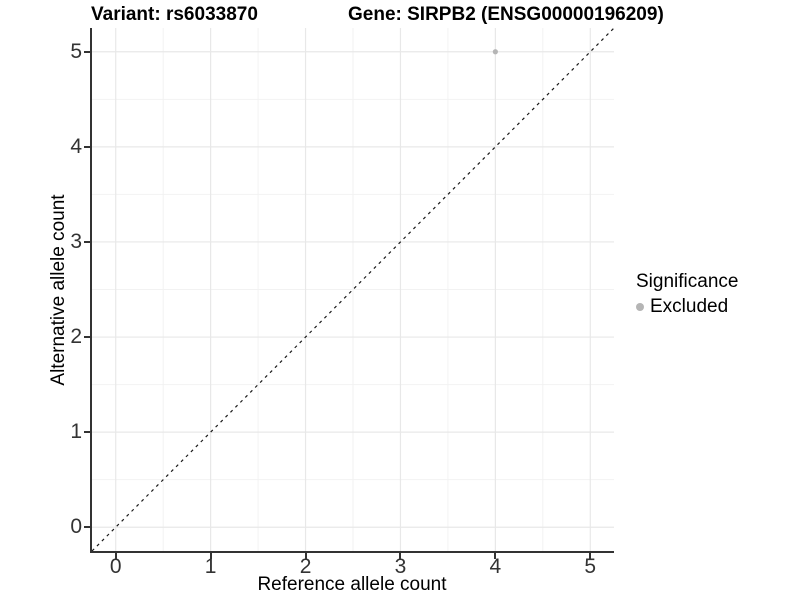 The image size is (800, 600). I want to click on legend-title: Significance, so click(687, 281).